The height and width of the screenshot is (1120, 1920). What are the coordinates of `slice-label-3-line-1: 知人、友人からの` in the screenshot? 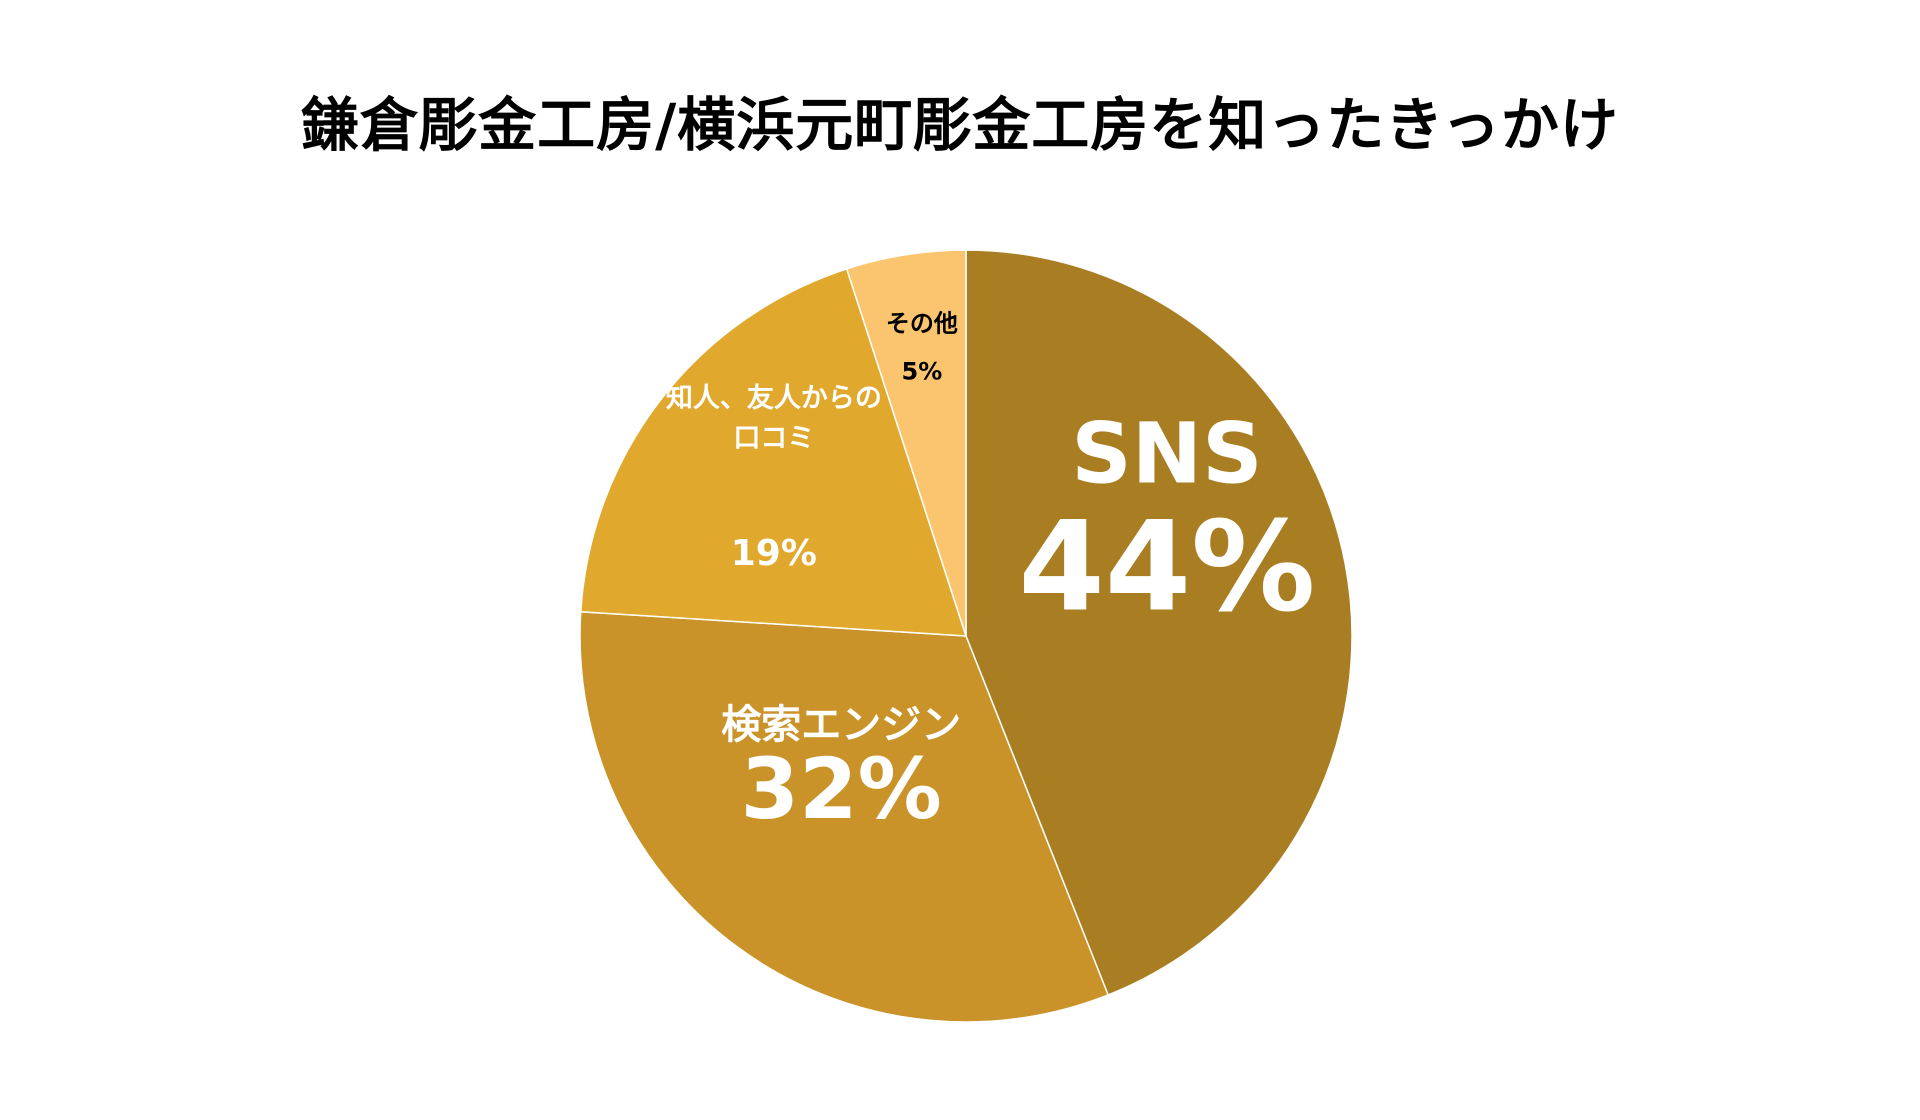 It's located at (774, 398).